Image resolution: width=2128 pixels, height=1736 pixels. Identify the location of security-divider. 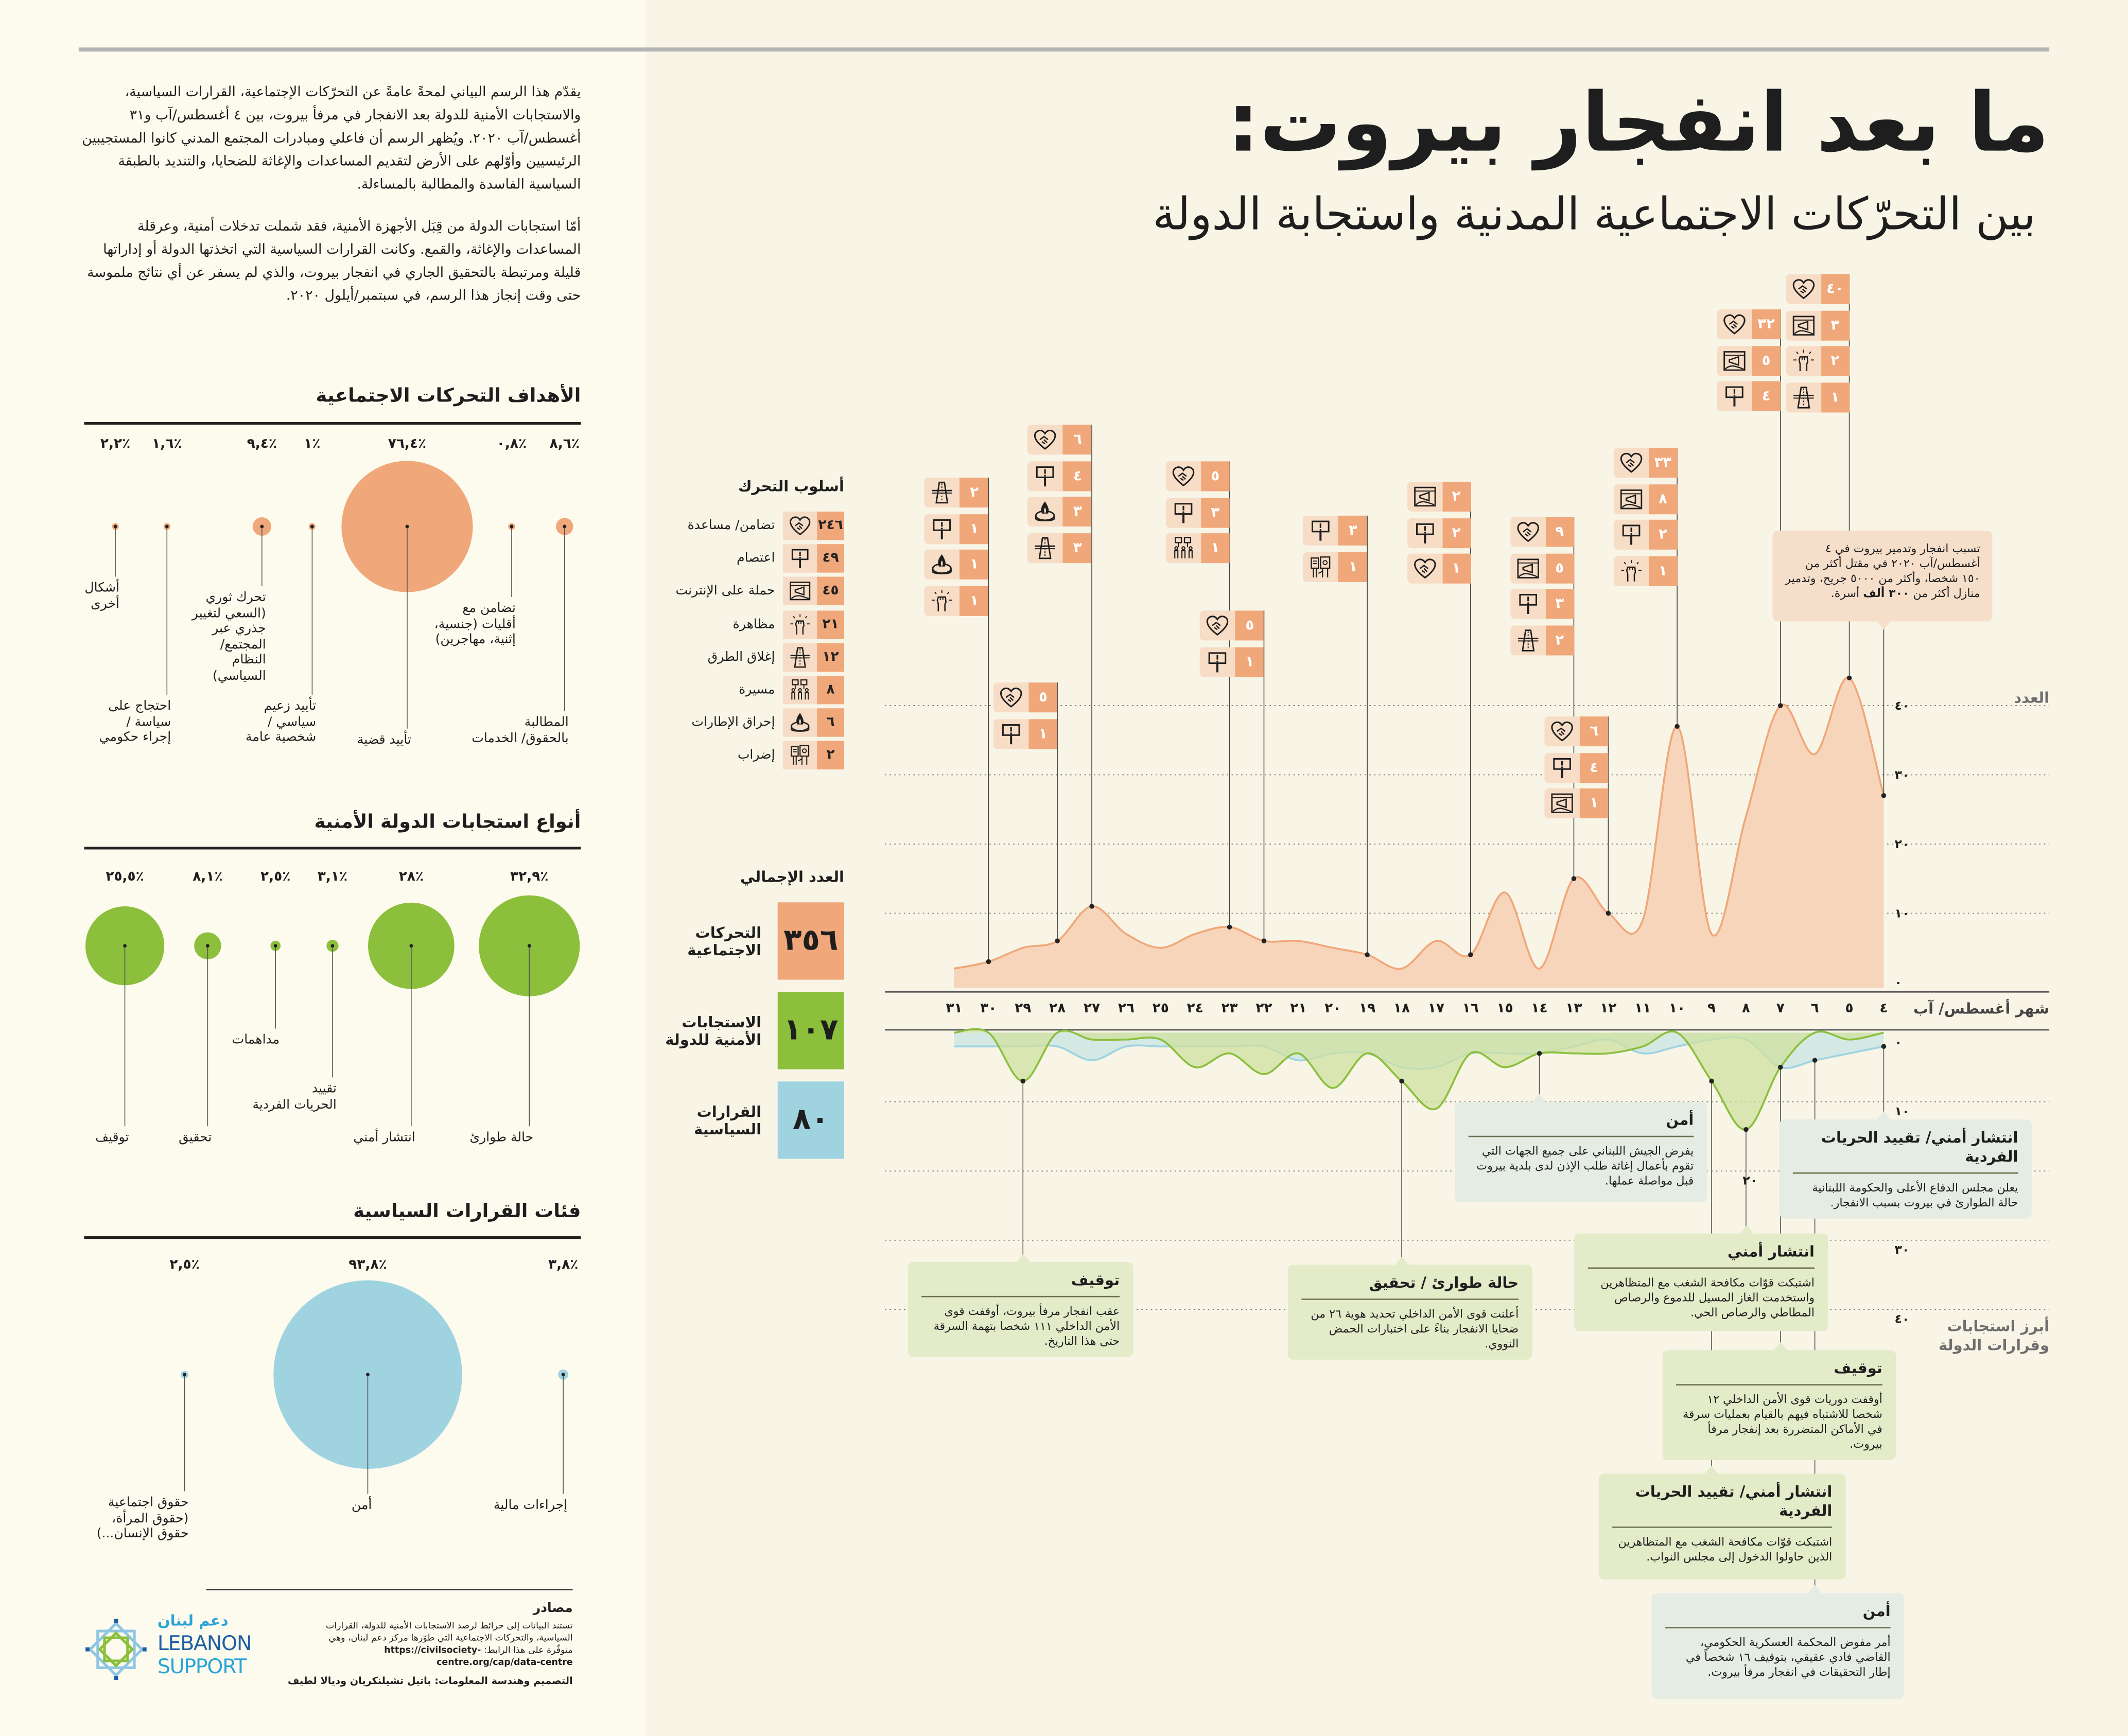
(332, 848).